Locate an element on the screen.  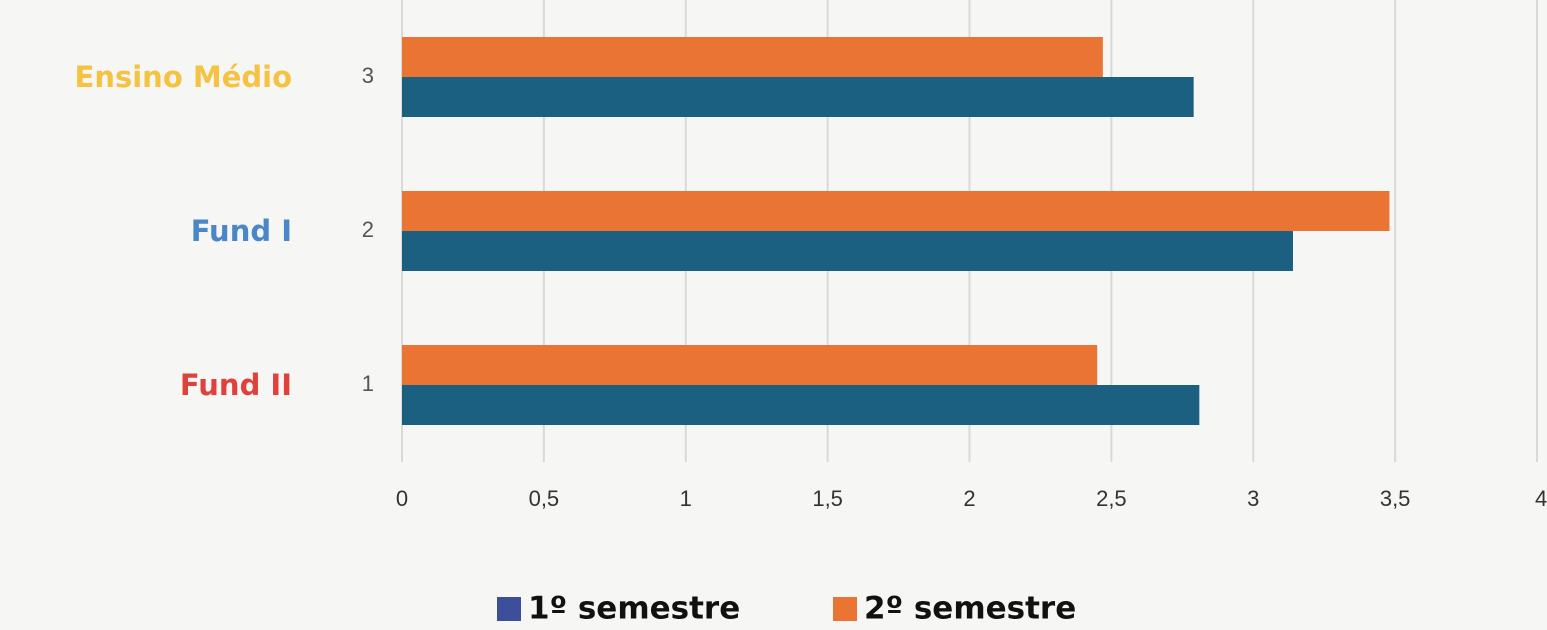
y-tick-label: 3 is located at coordinates (368, 75).